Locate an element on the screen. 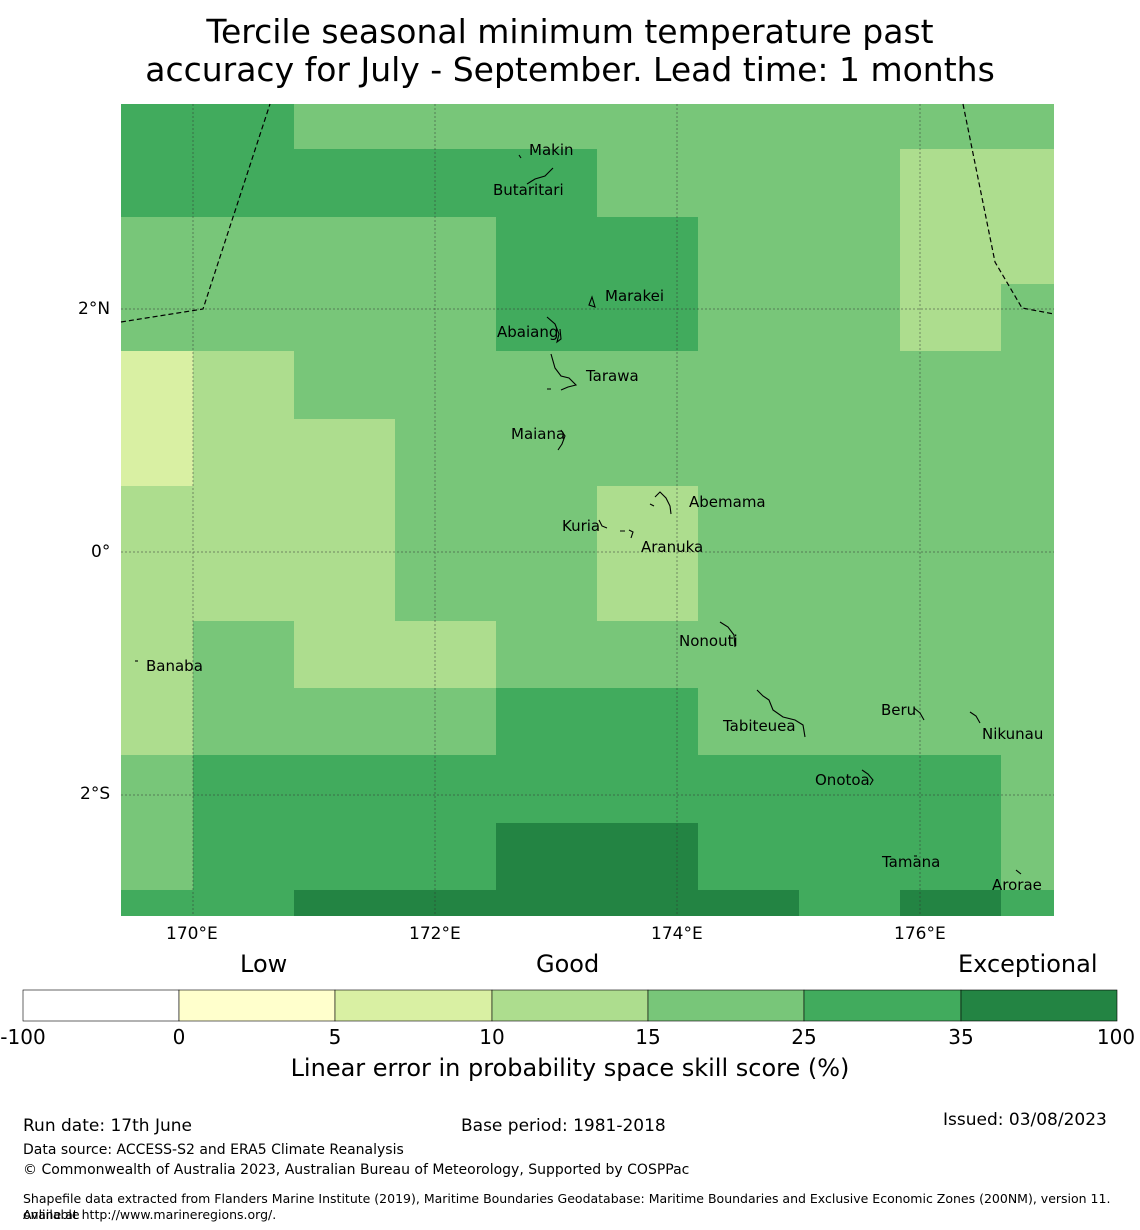 Image resolution: width=1140 pixels, height=1230 pixels. lon-label-172: 172°E is located at coordinates (435, 934).